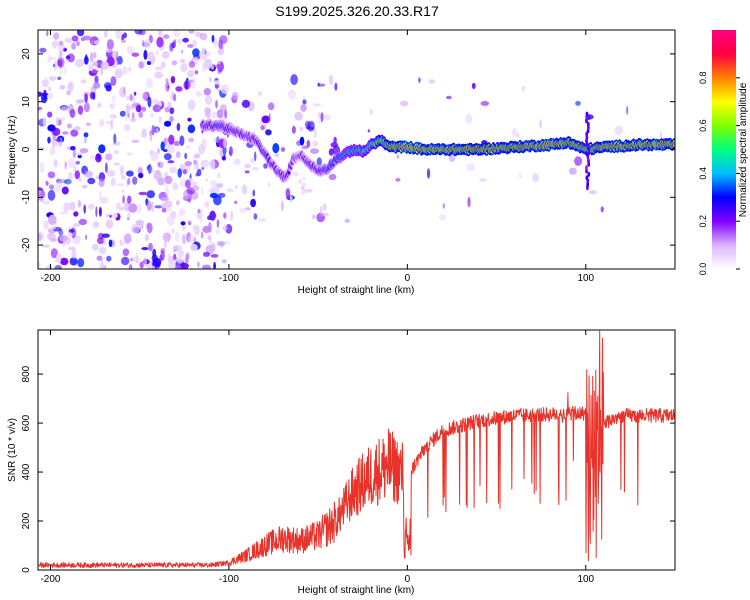 This screenshot has height=600, width=750. I want to click on x-tick-label: 100, so click(585, 579).